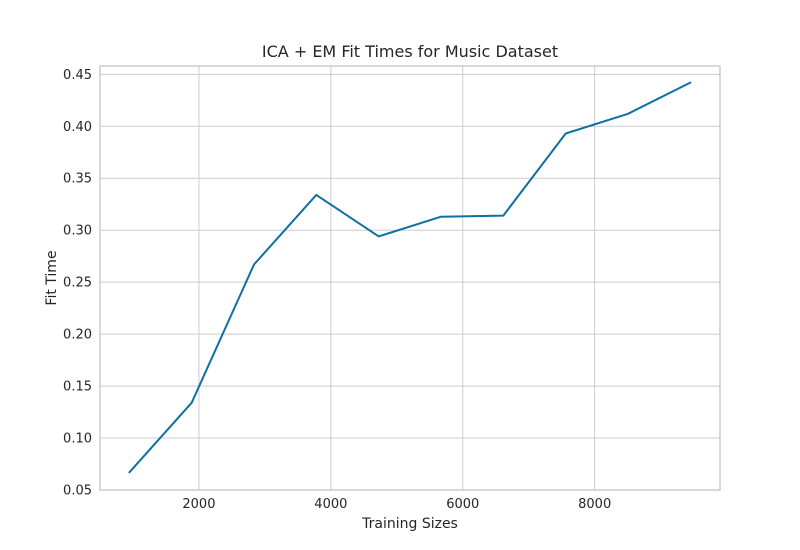  Describe the element at coordinates (77, 491) in the screenshot. I see `y-tick-label: 0.05` at that location.